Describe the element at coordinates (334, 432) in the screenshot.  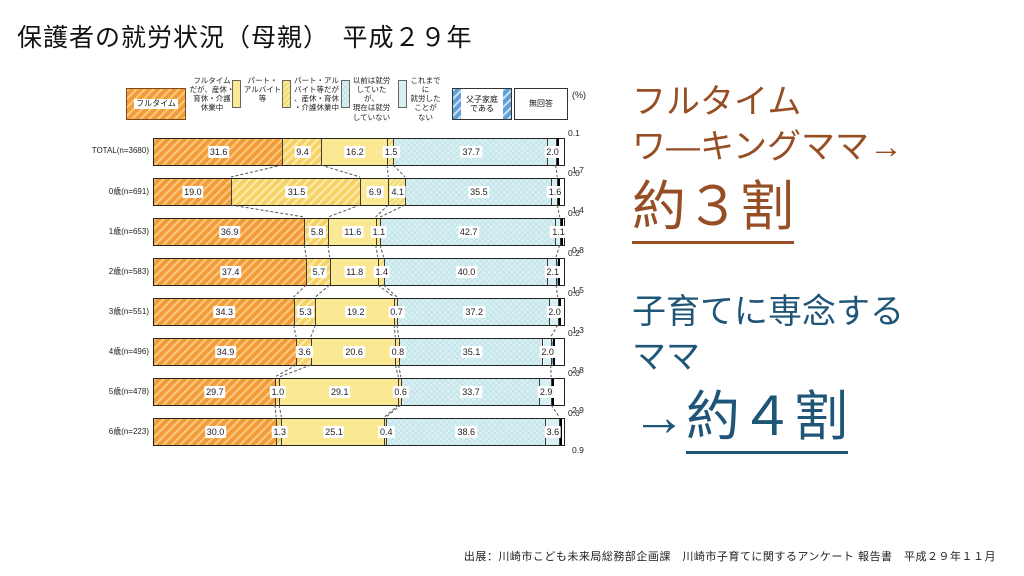
I see `value-label-part-time: 25.1` at that location.